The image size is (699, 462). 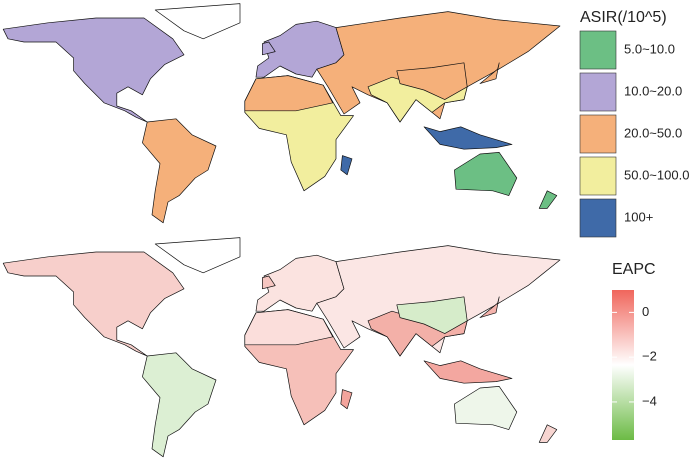 What do you see at coordinates (653, 132) in the screenshot?
I see `legend-label: 20.0~50.0` at bounding box center [653, 132].